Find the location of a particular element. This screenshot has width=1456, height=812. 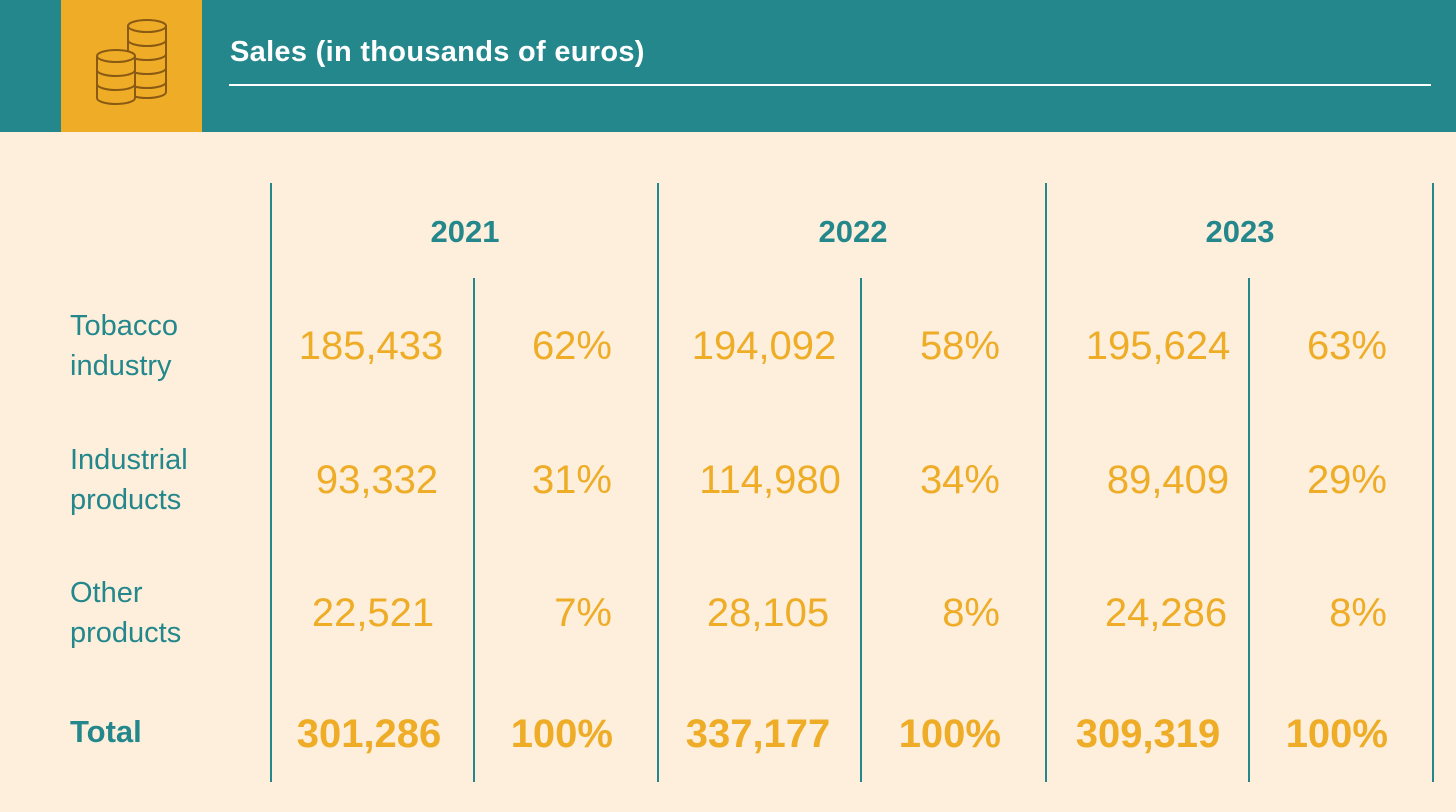

year-header-2023: 2023 is located at coordinates (1240, 231).